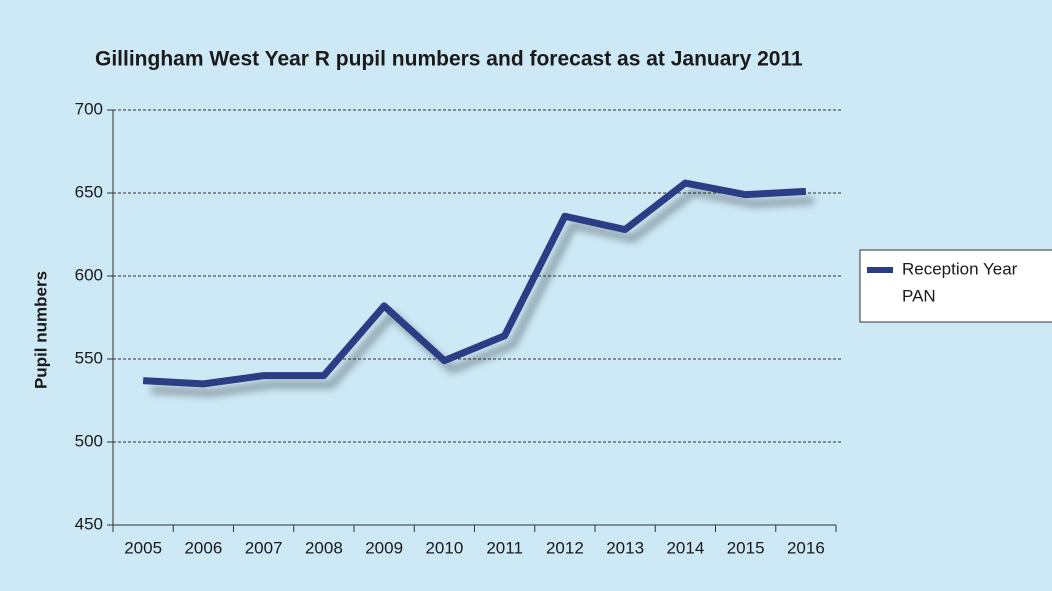 The width and height of the screenshot is (1052, 591). Describe the element at coordinates (40, 330) in the screenshot. I see `y-axis-label: Pupil numbers` at that location.